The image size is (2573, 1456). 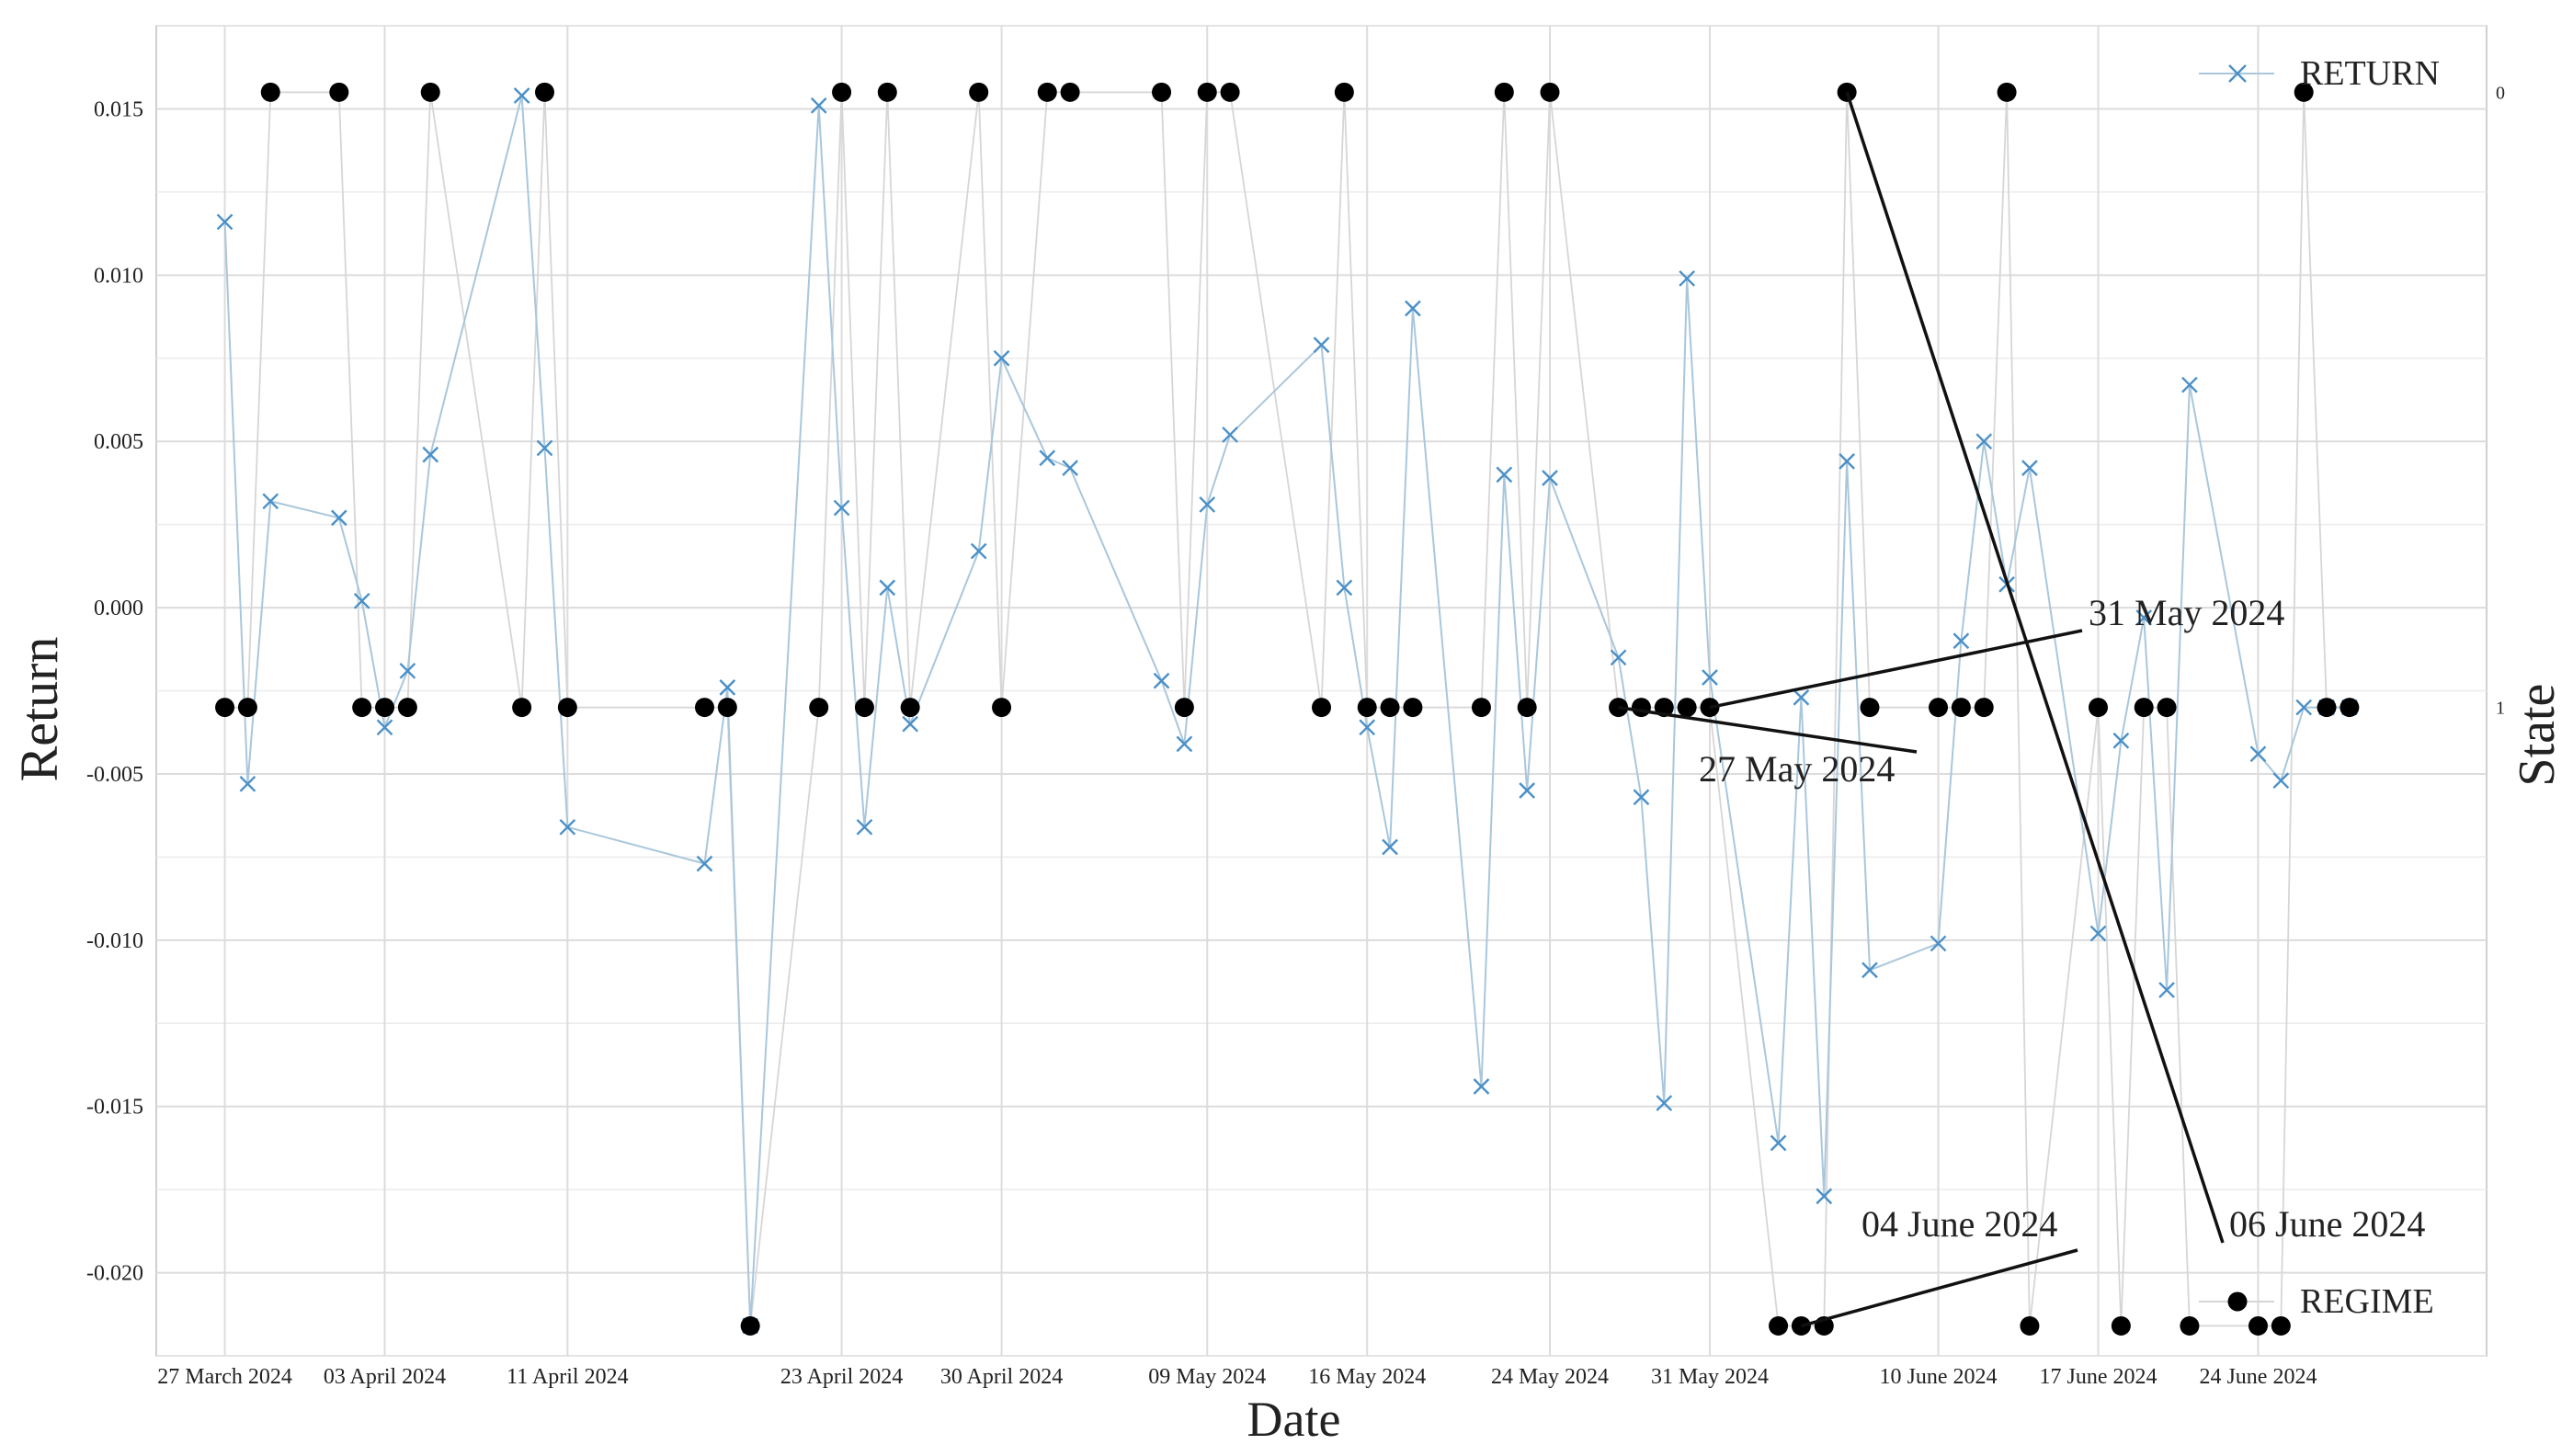 What do you see at coordinates (118, 276) in the screenshot?
I see `y-tick-label: 0.010` at bounding box center [118, 276].